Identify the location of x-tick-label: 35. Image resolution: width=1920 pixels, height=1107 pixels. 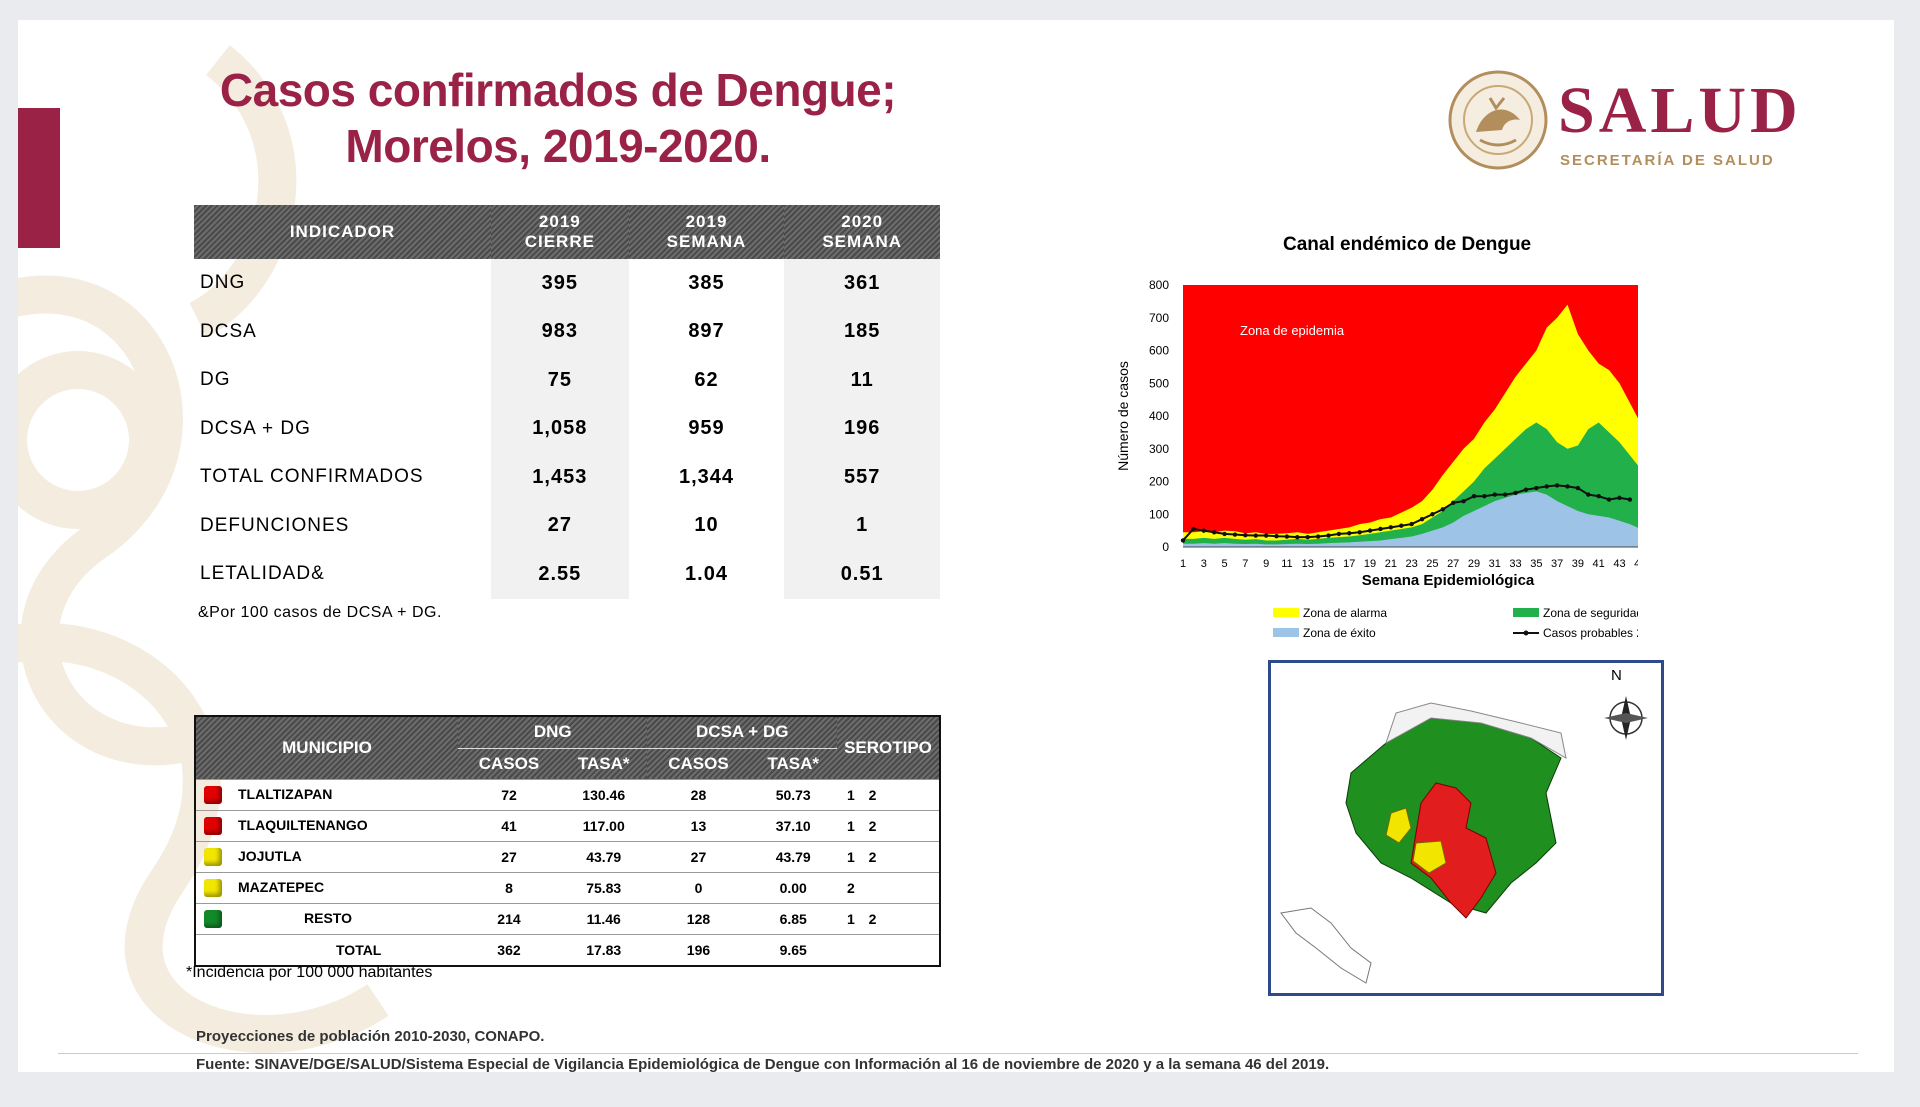
(1536, 564).